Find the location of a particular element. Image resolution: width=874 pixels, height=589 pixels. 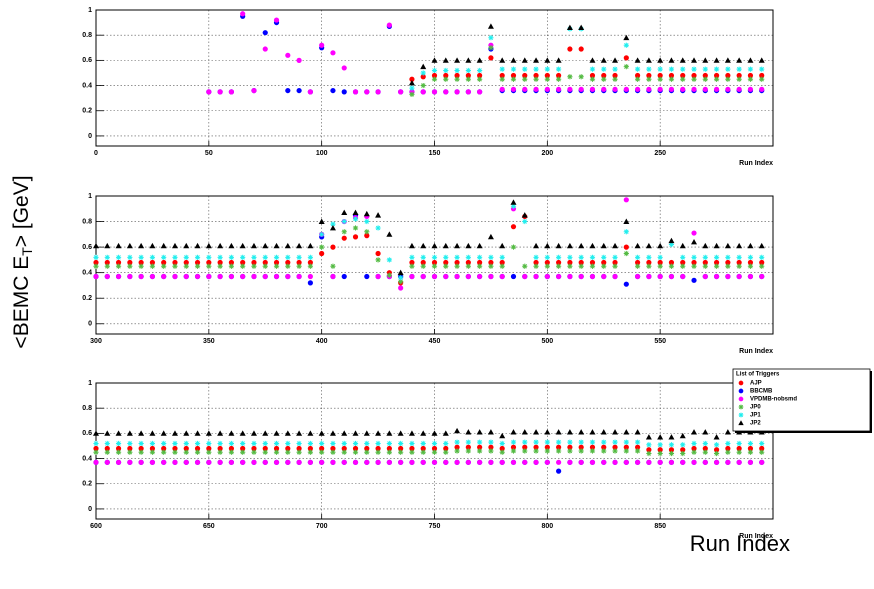

y-axis-label: <BEMC ET> [GeV] is located at coordinates (22, 261).